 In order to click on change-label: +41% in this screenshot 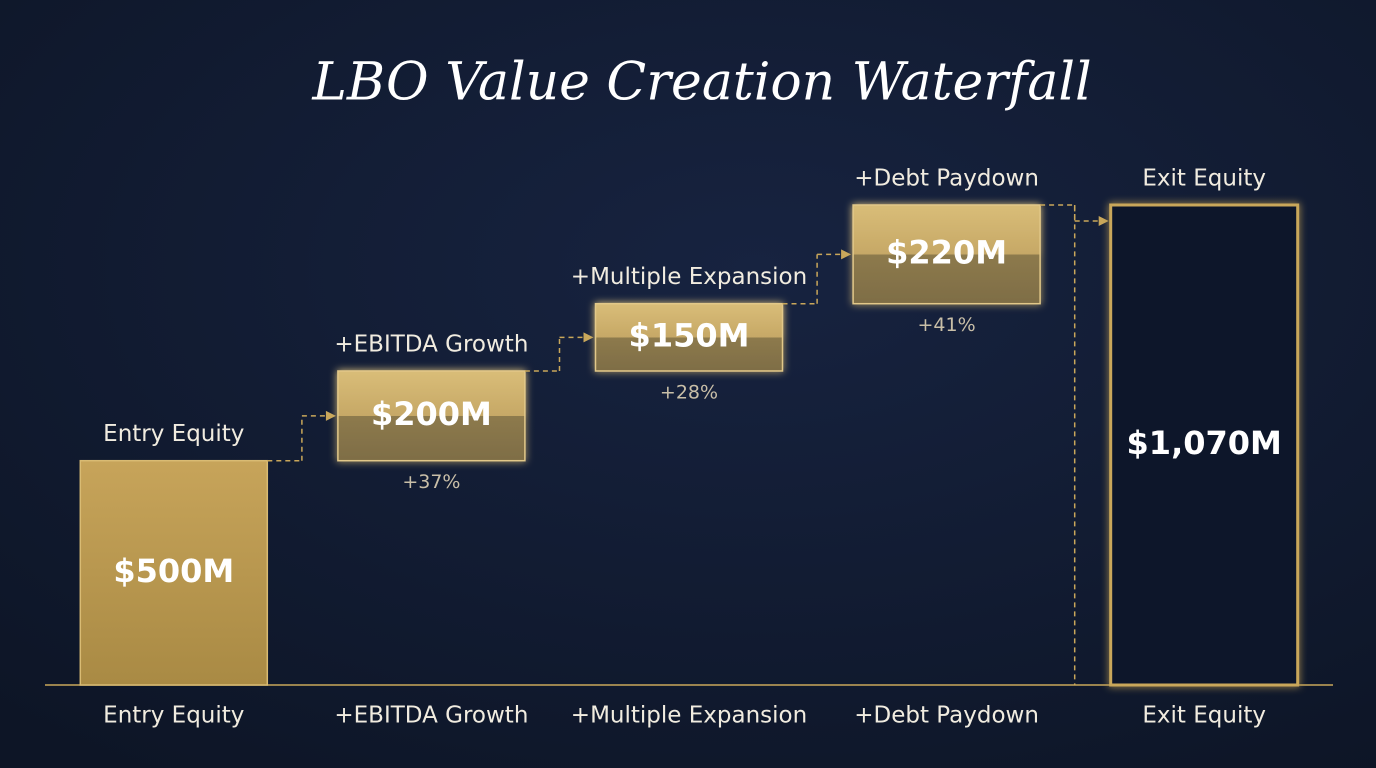, I will do `click(947, 325)`.